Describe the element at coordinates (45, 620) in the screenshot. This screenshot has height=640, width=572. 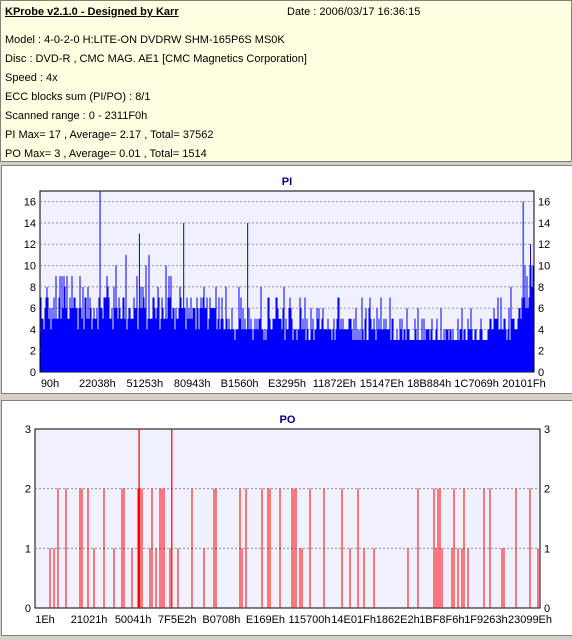
I see `x-tick-label: 1Eh` at that location.